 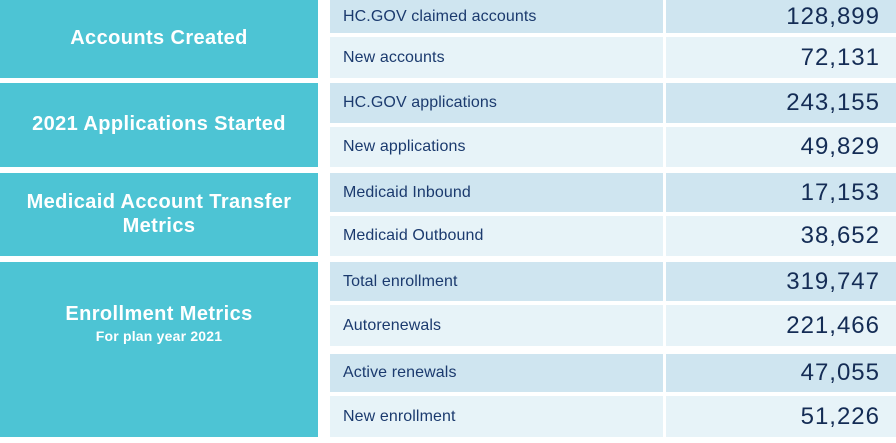 What do you see at coordinates (496, 373) in the screenshot?
I see `row-label: Active renewals` at bounding box center [496, 373].